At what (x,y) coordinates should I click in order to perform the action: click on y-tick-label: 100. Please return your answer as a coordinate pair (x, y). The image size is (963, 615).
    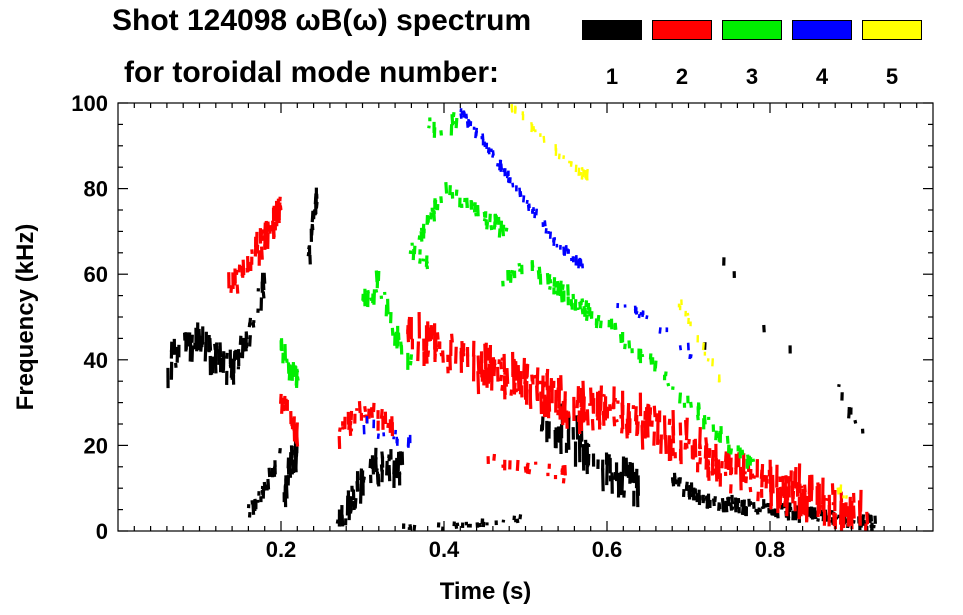
    Looking at the image, I should click on (89, 103).